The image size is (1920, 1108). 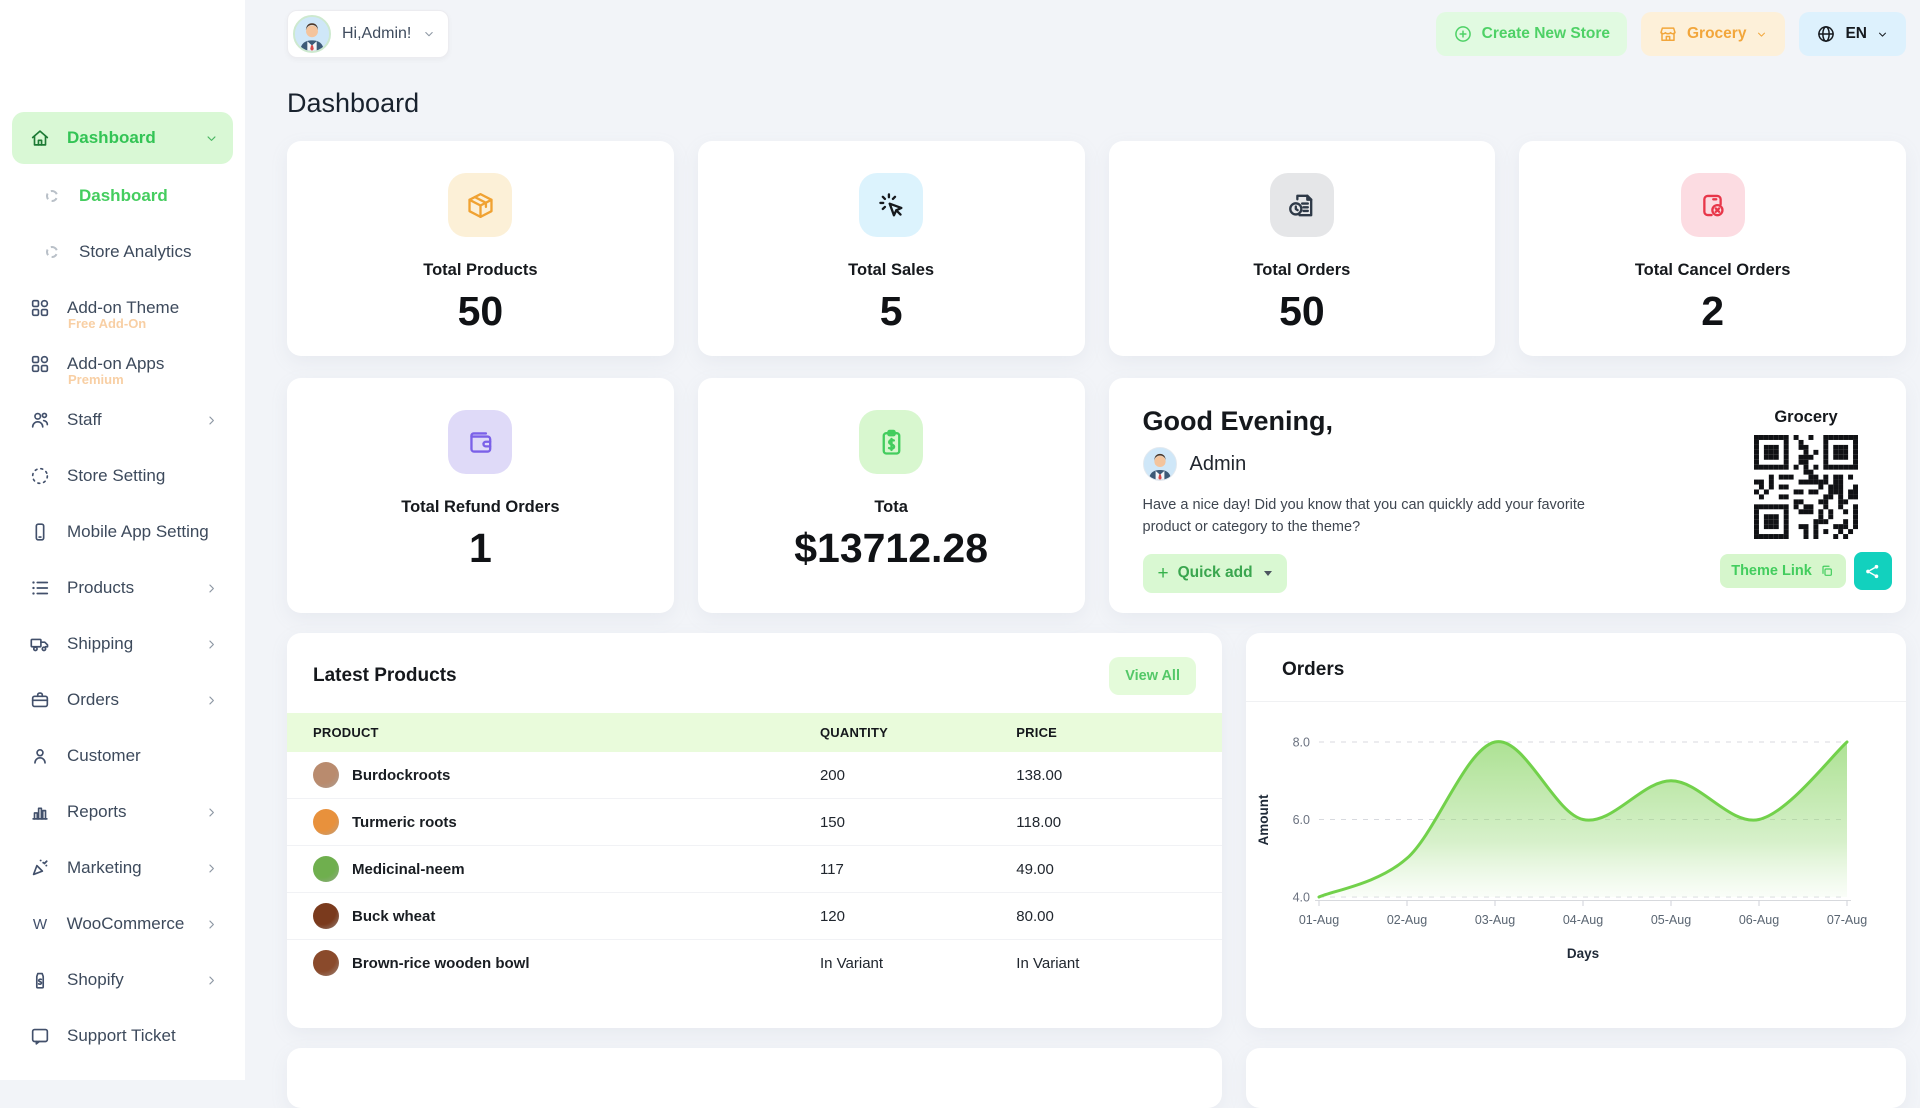 I want to click on progress-circle-icon, so click(x=52, y=196).